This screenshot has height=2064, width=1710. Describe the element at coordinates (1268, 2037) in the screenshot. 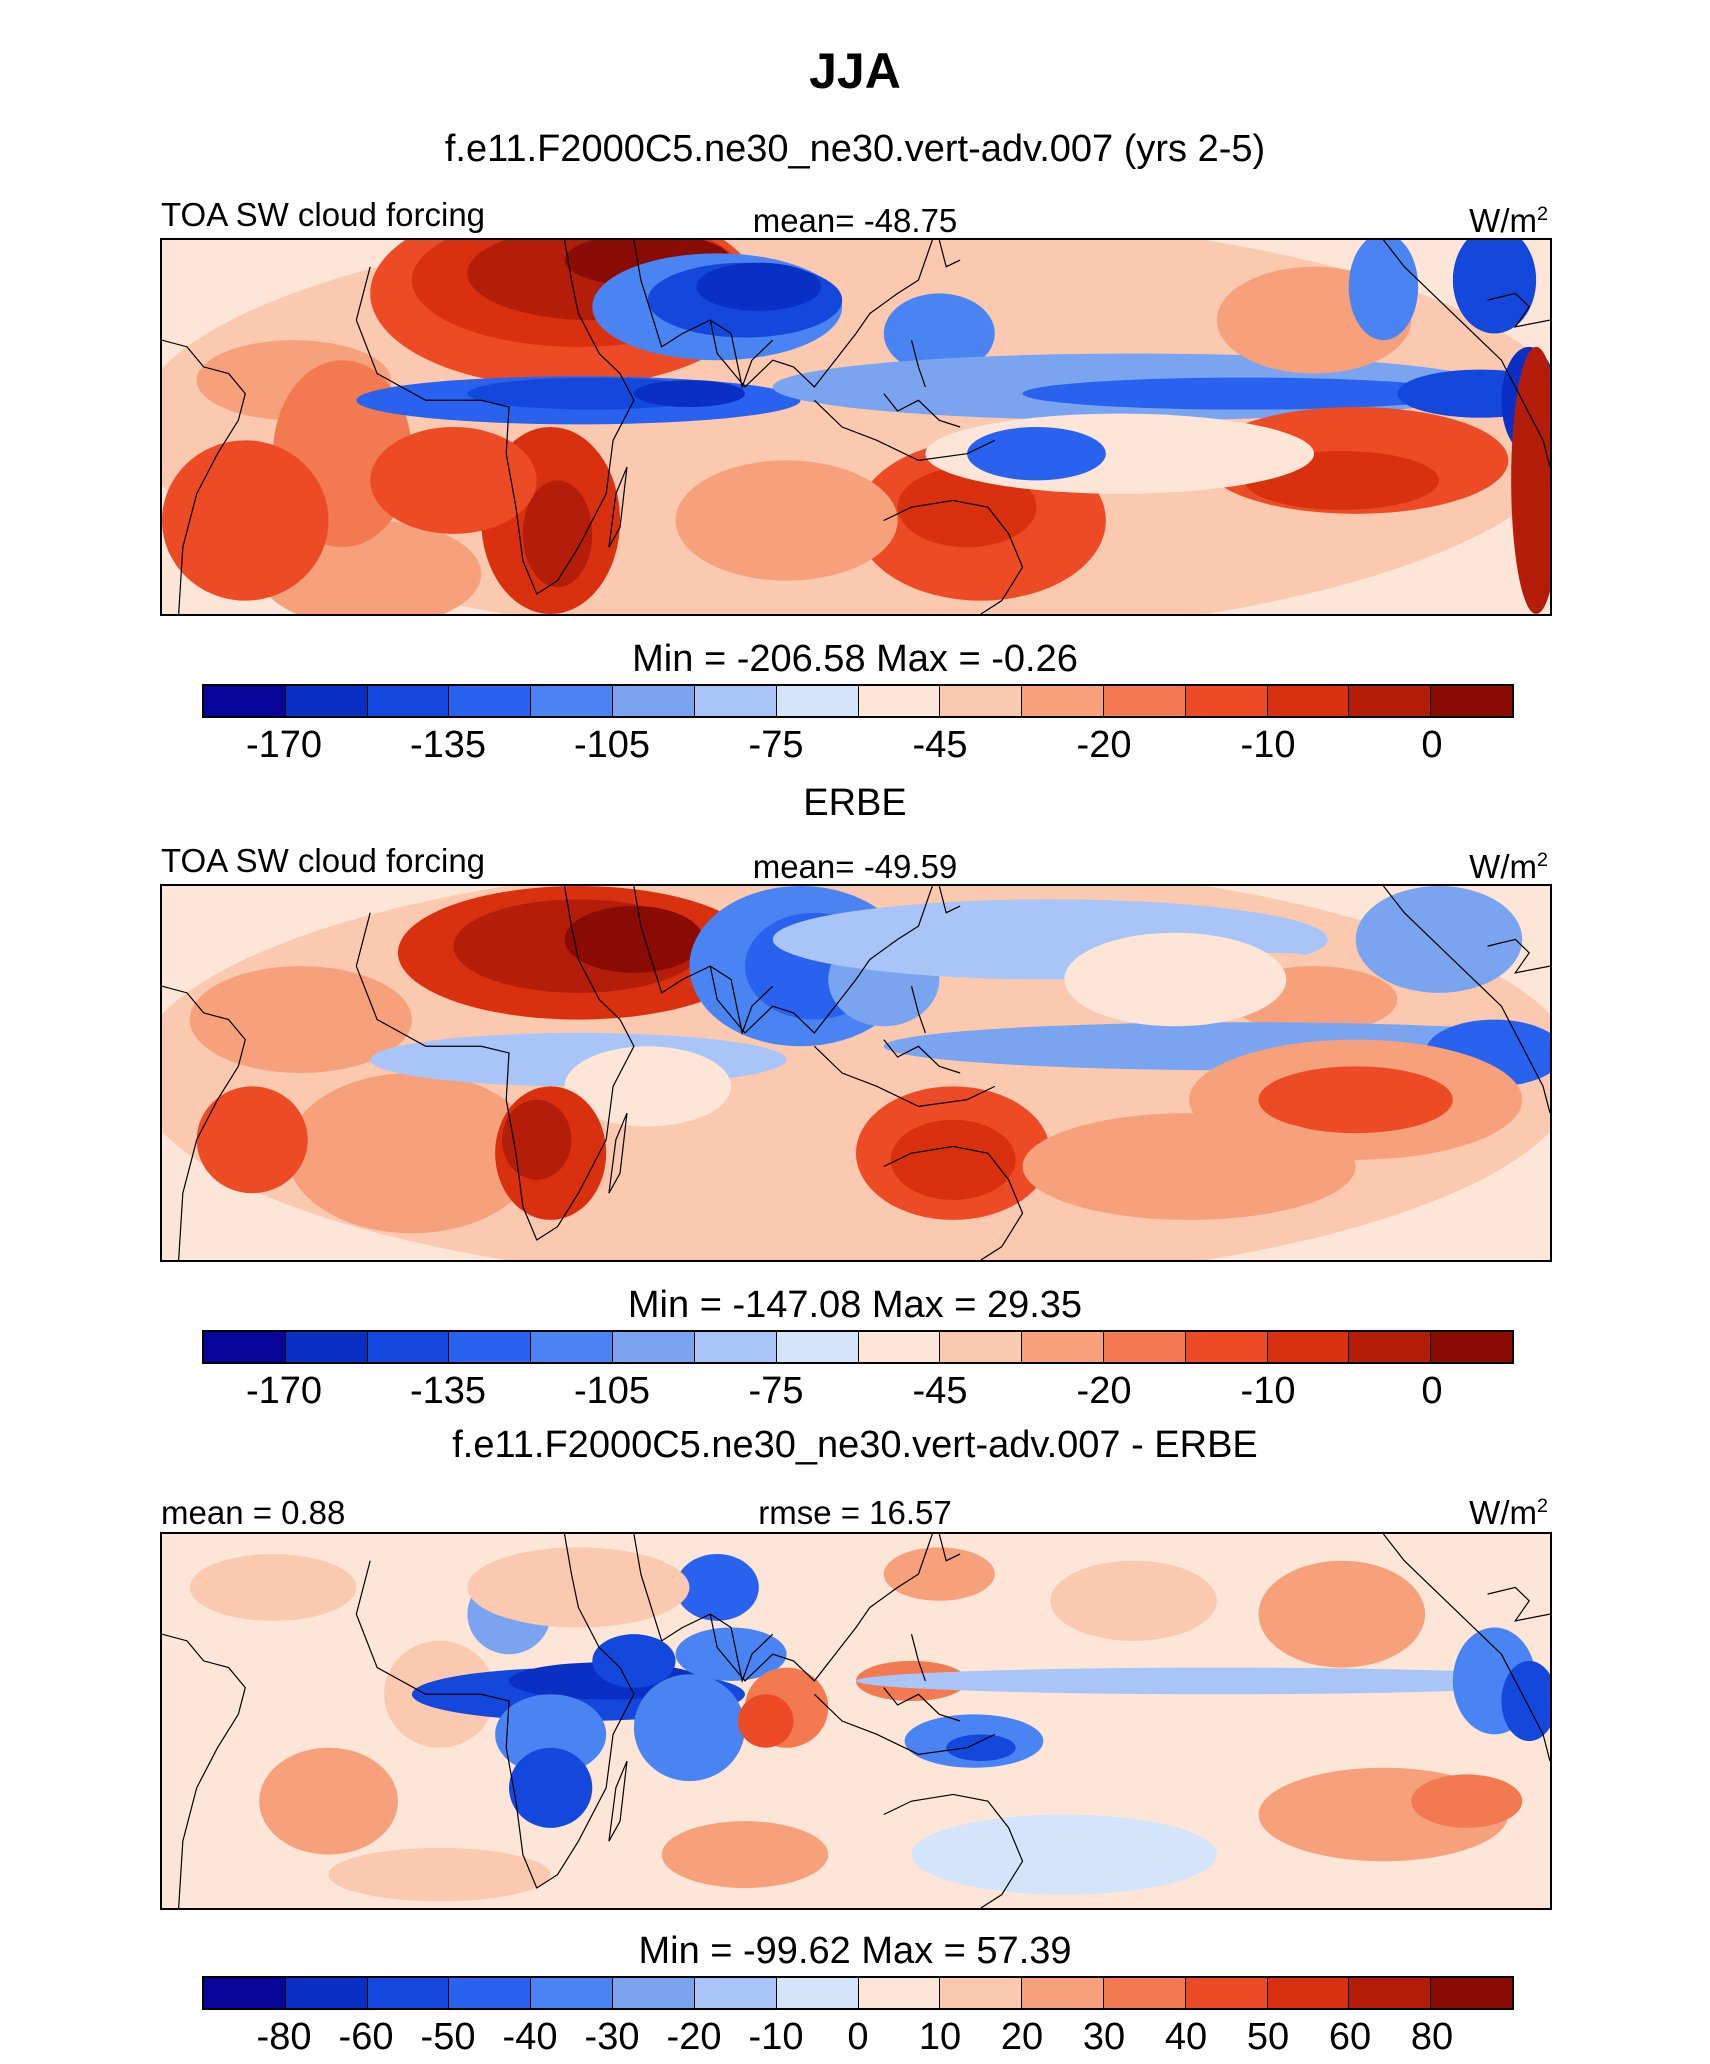

I see `colorbar-tick-label: 50` at that location.